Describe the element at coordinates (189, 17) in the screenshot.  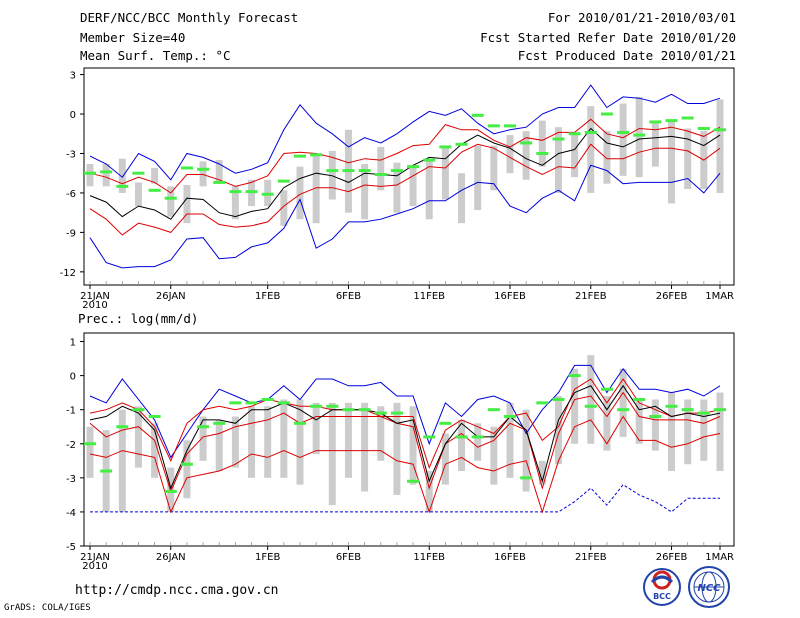
I see `chart-title: DERF/NCC/BCC Monthly Forecast` at that location.